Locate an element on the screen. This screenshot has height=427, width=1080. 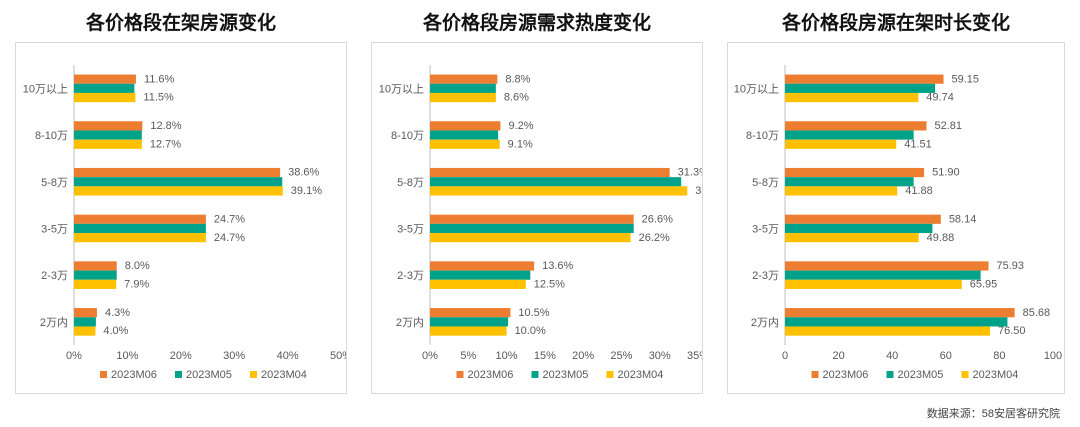
x-tick-label: 100 is located at coordinates (1053, 356).